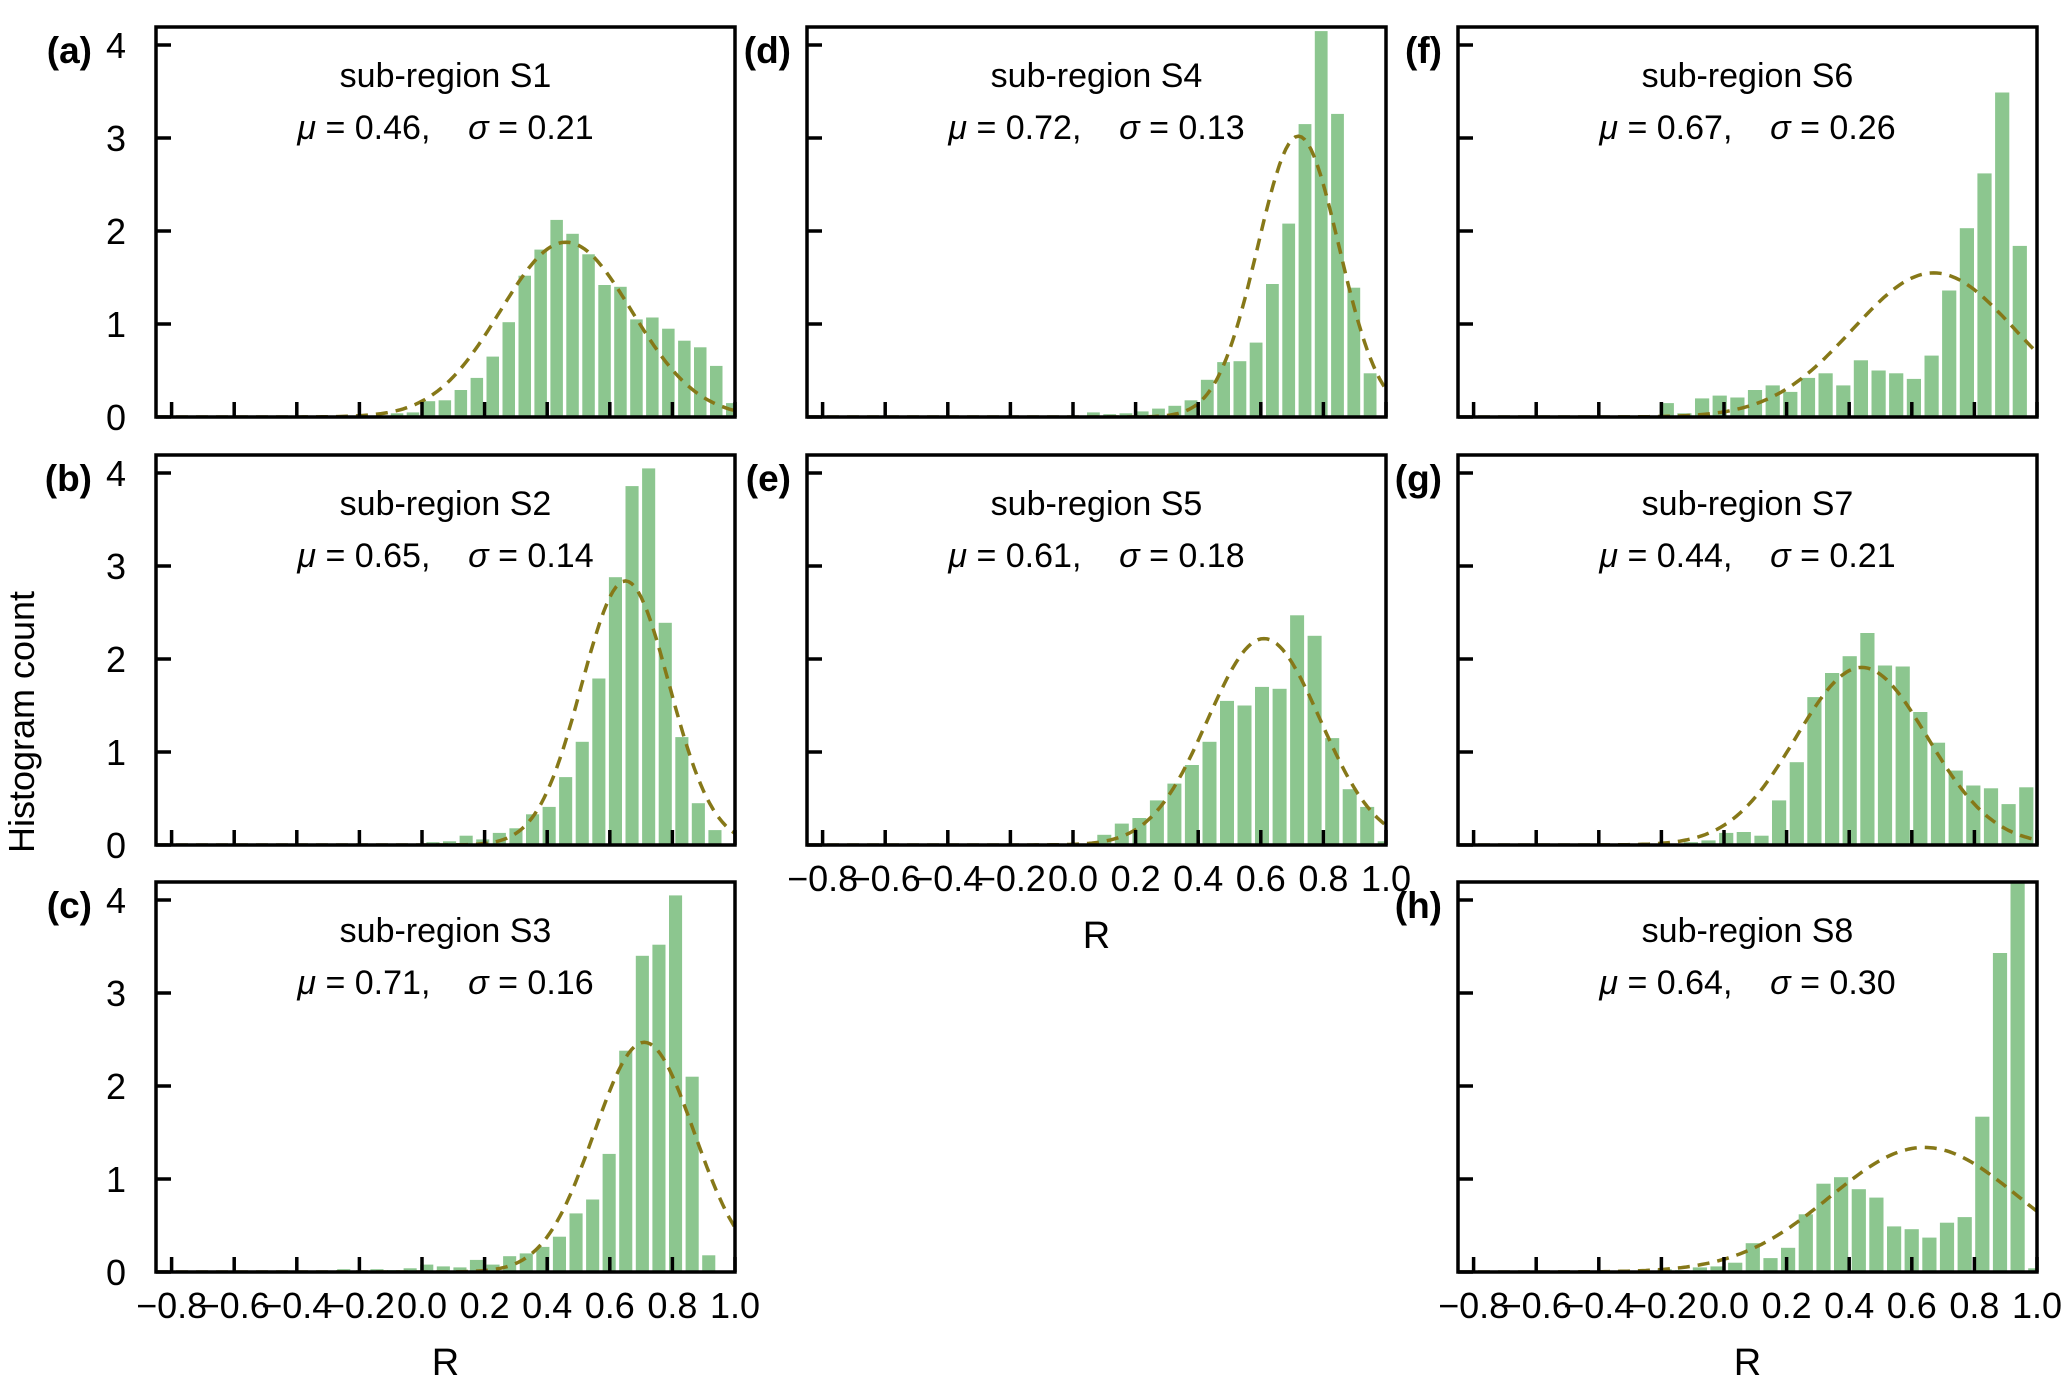 The image size is (2067, 1377). I want to click on panel-params: μ = 0.46, σ = 0.21, so click(444, 128).